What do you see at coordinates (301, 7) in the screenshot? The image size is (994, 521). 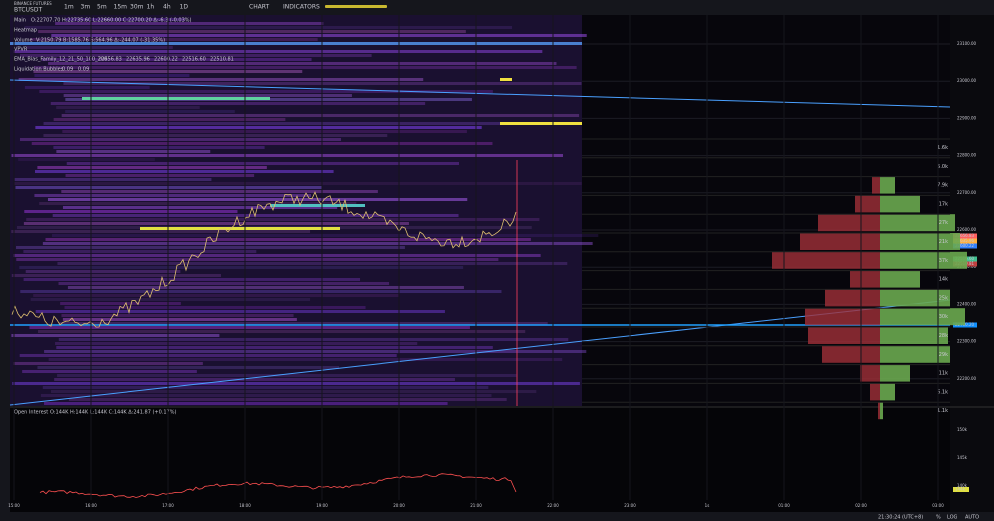 I see `indicators-menu: INDICATORS` at bounding box center [301, 7].